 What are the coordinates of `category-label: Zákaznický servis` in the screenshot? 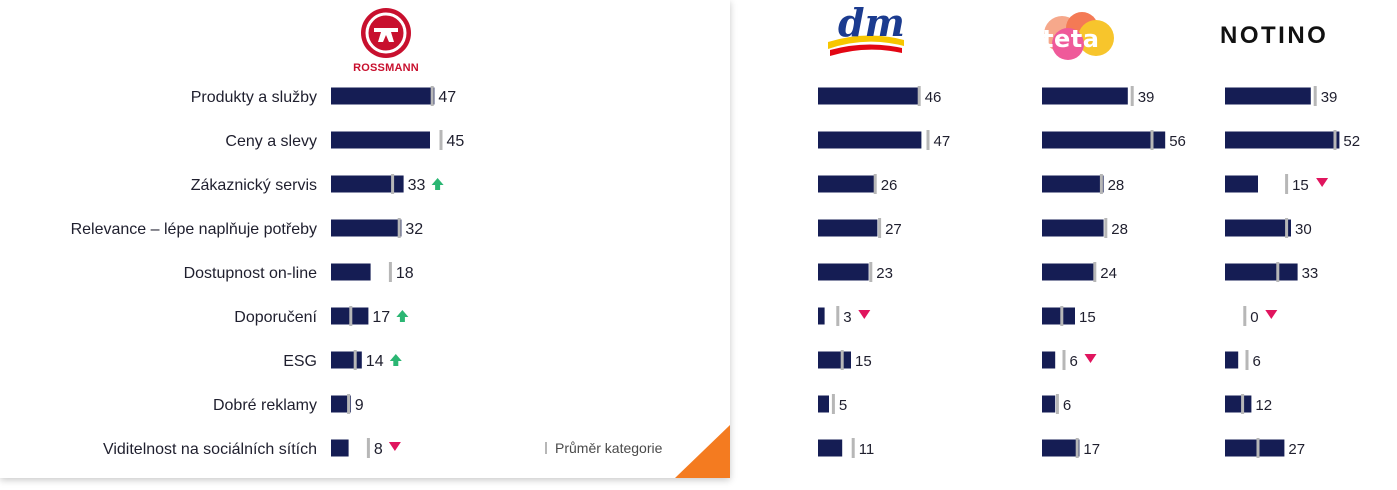 It's located at (254, 185).